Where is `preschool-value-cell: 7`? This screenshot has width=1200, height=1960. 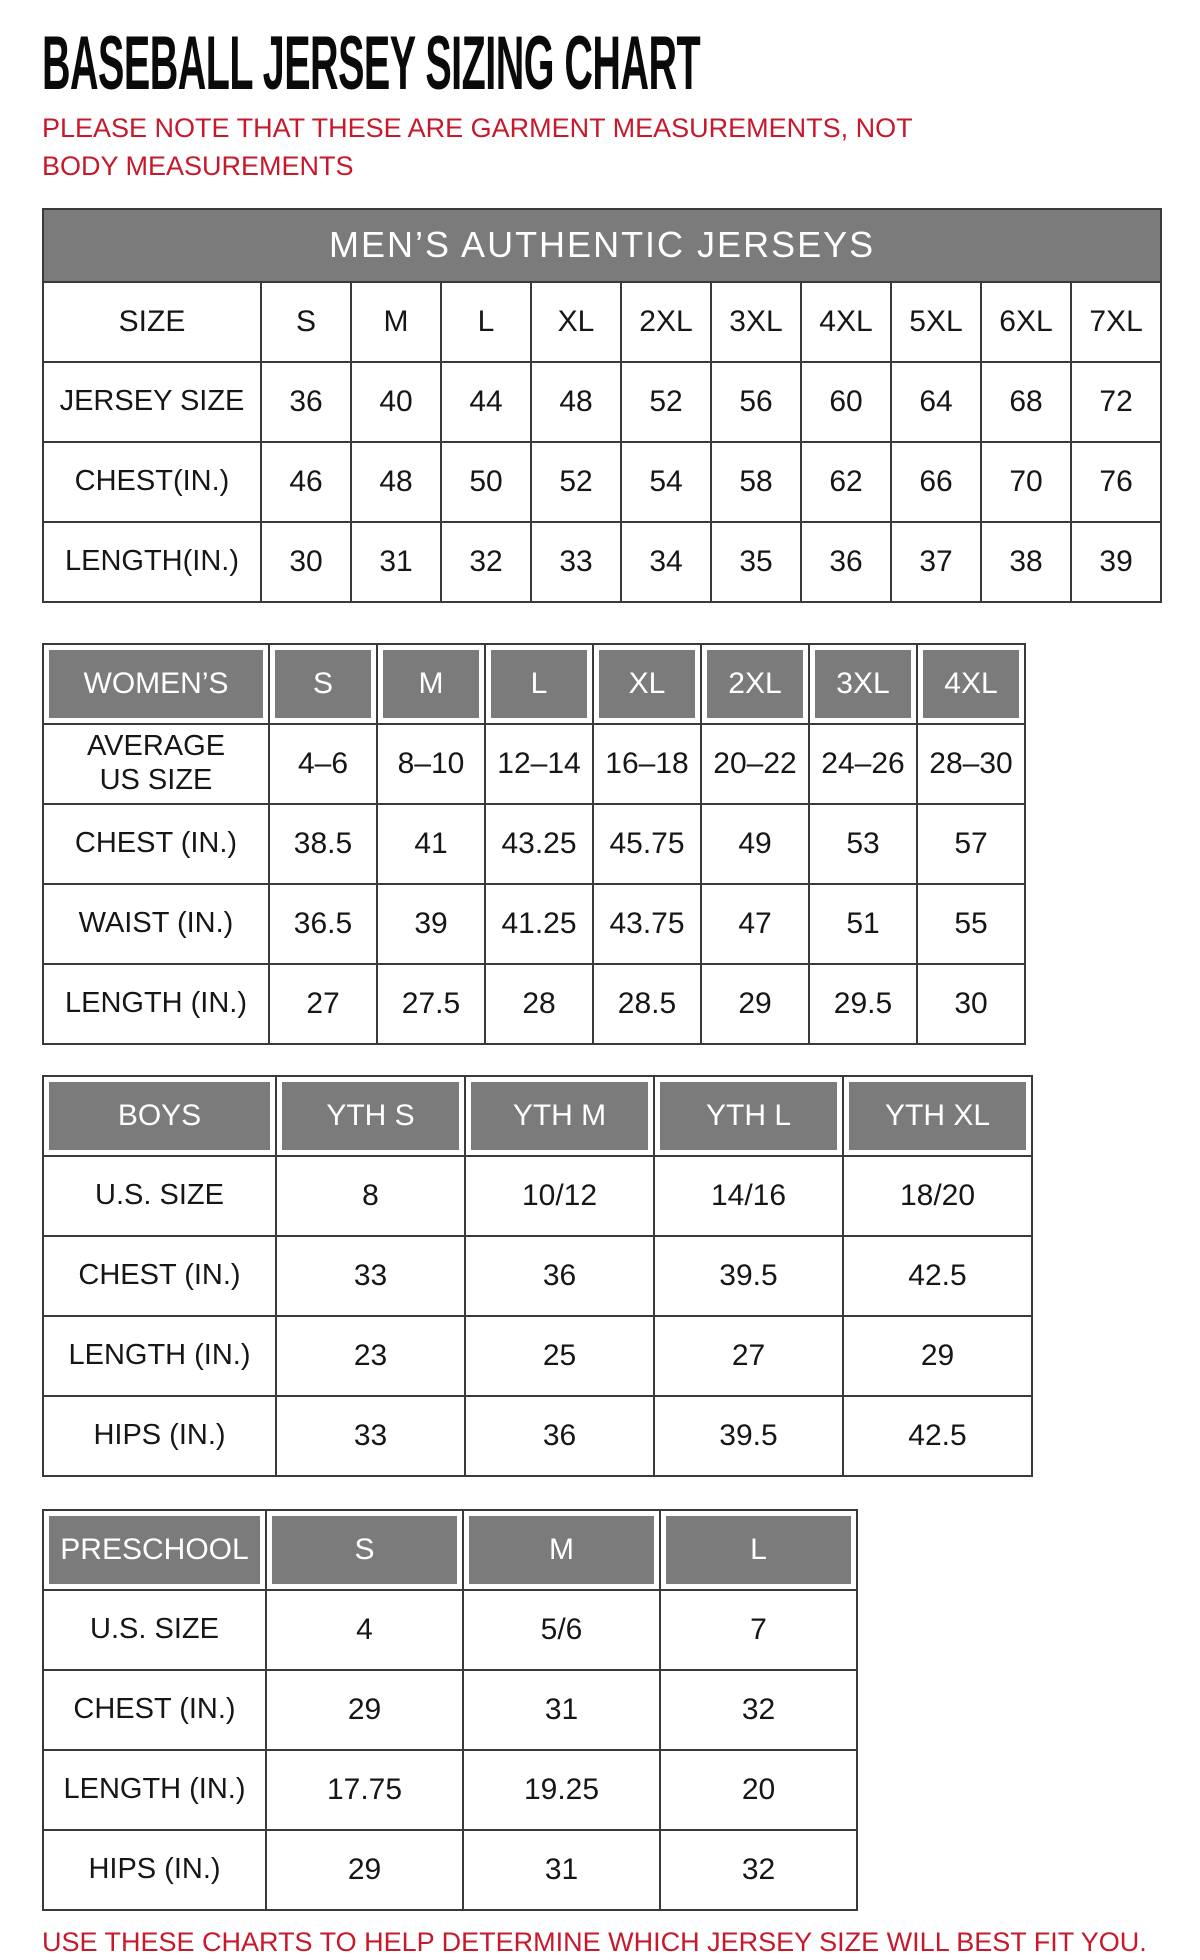
preschool-value-cell: 7 is located at coordinates (758, 1629).